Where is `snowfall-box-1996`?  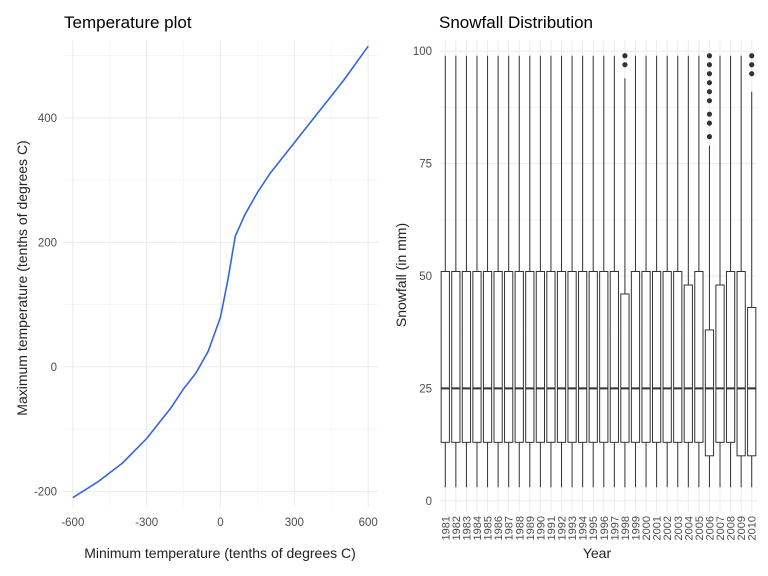 snowfall-box-1996 is located at coordinates (604, 271).